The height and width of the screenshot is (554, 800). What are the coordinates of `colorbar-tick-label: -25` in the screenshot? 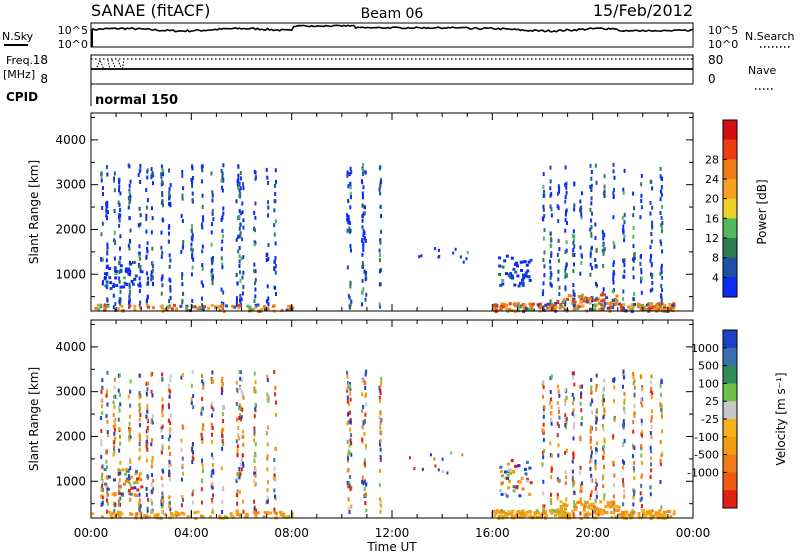 It's located at (710, 419).